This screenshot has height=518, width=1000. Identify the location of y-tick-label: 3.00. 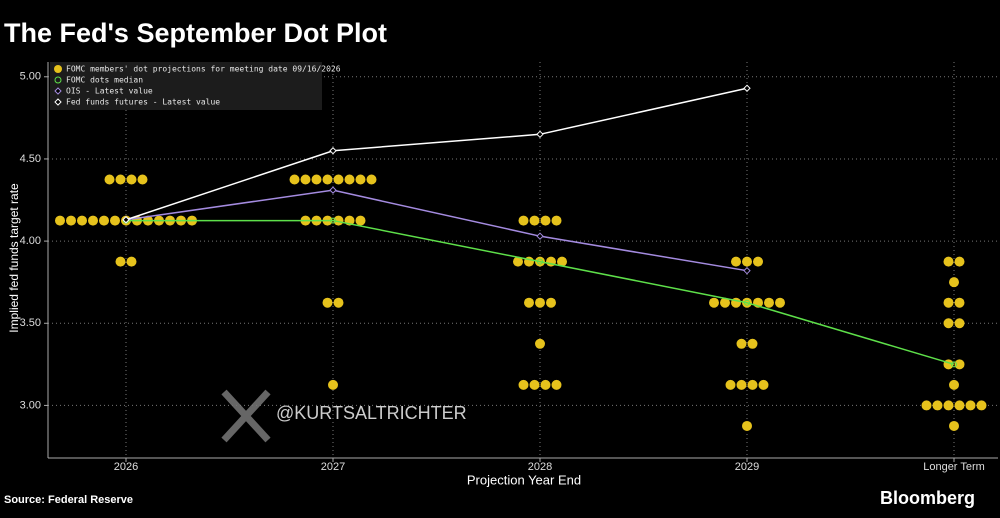
(30, 405).